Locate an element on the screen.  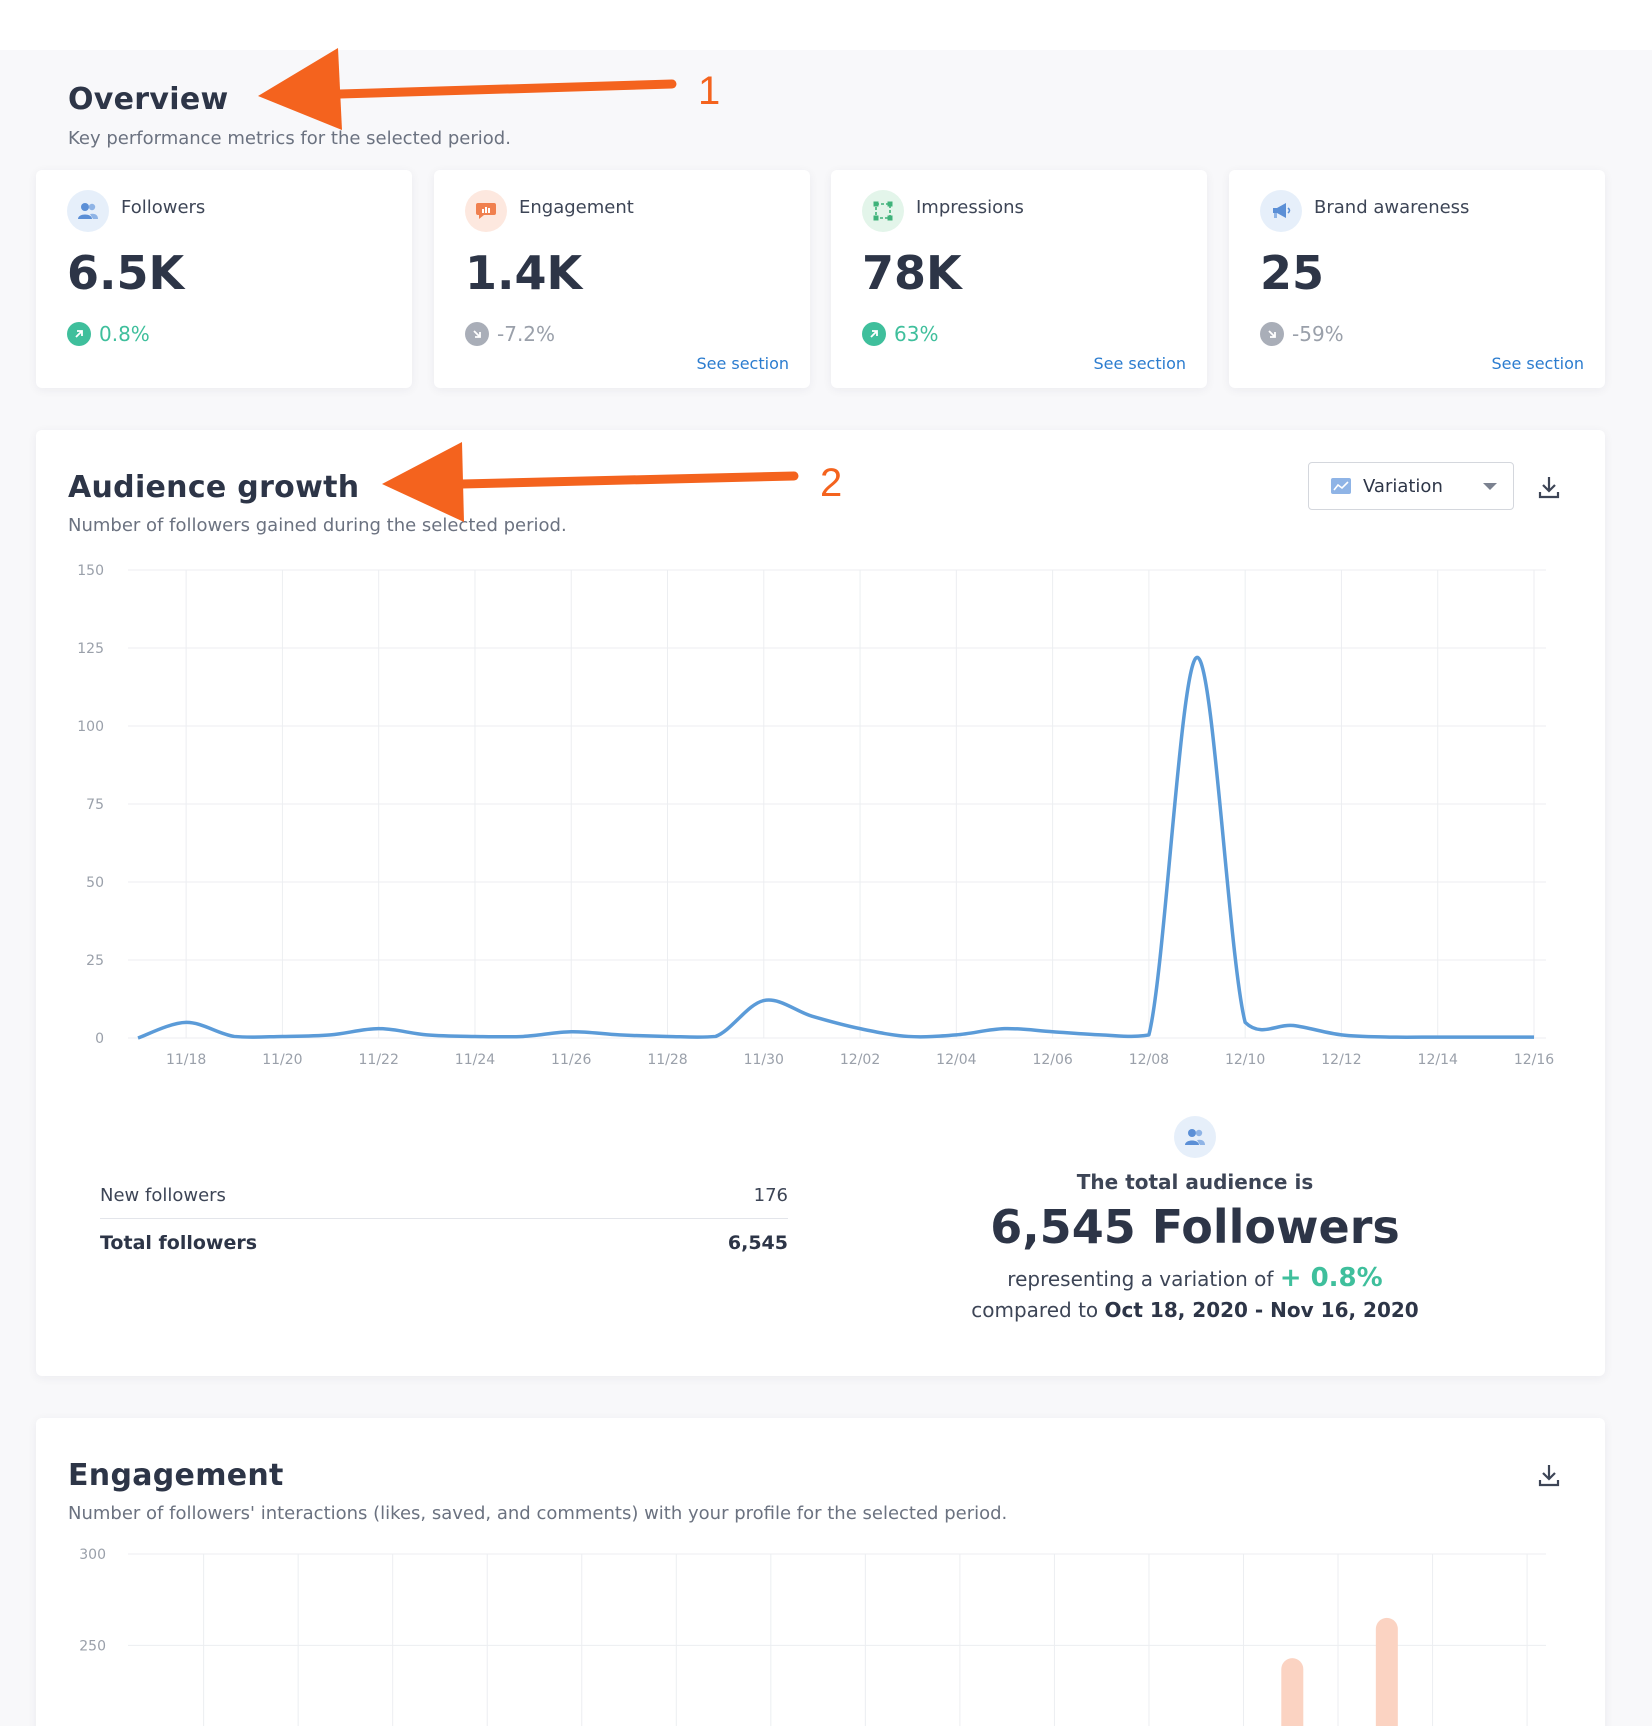
kpi-delta: 63% is located at coordinates (900, 334).